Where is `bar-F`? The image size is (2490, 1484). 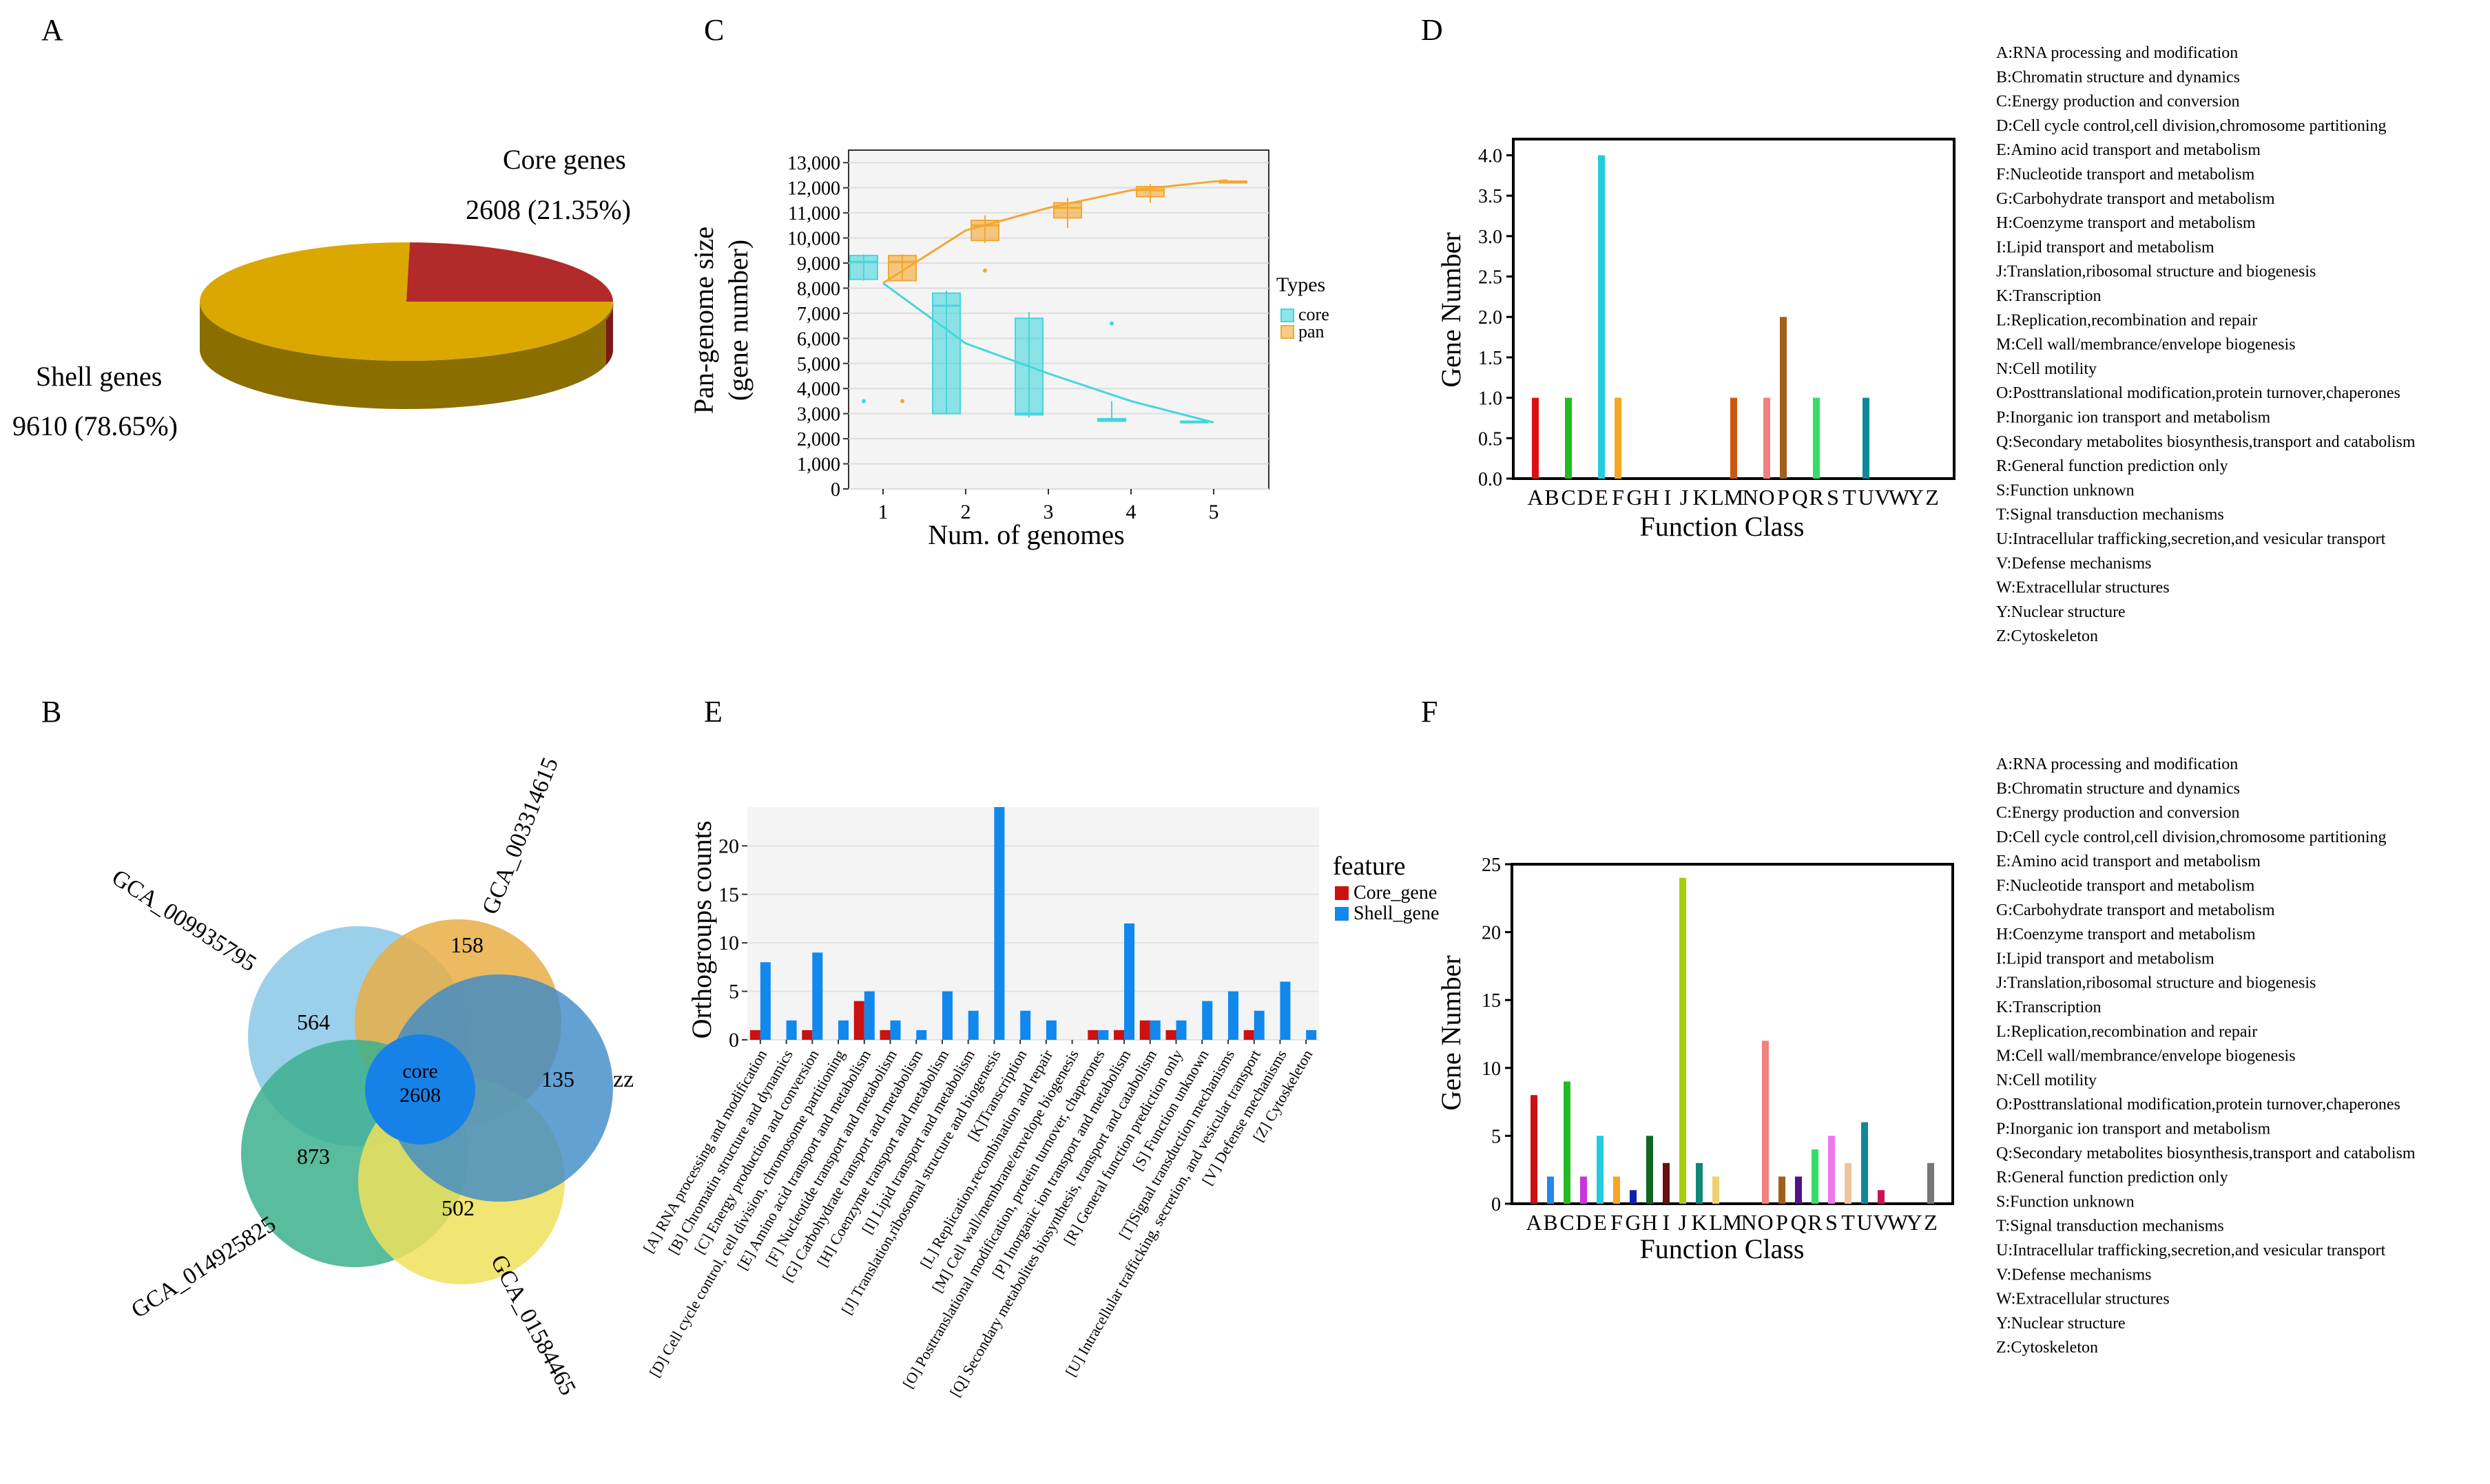
bar-F is located at coordinates (1616, 1190).